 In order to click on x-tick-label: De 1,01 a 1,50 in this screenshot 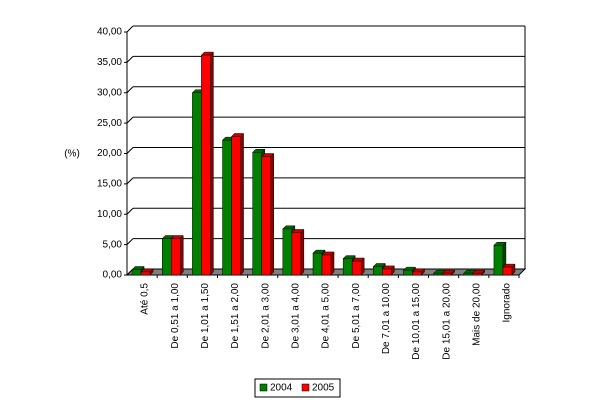, I will do `click(205, 316)`.